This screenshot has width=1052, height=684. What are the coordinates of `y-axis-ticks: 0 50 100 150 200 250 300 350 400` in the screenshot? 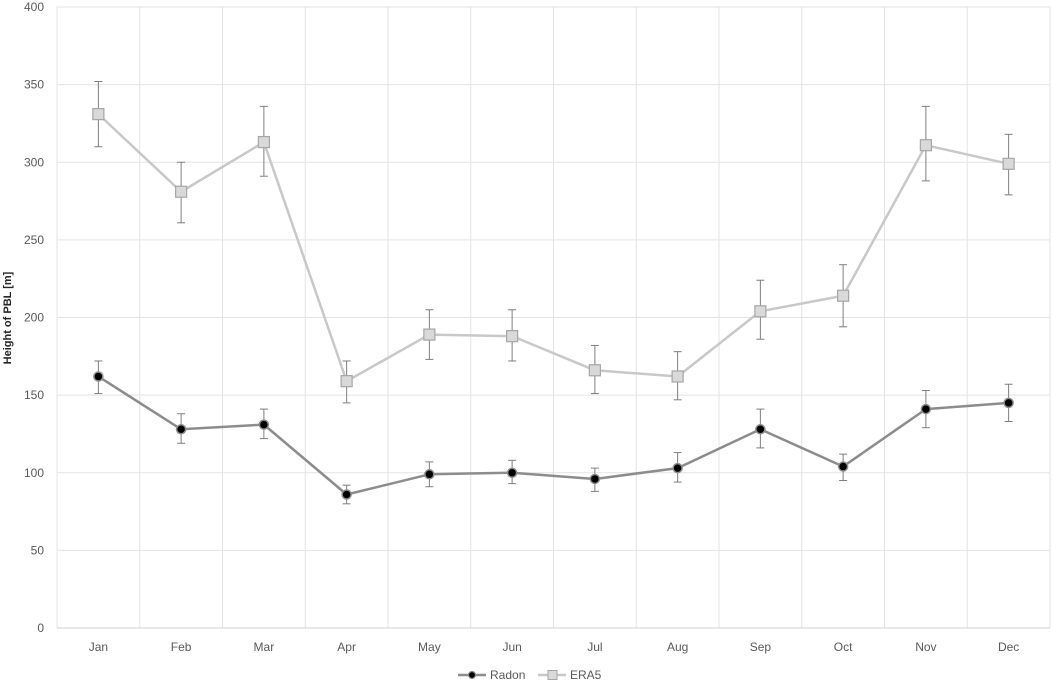 It's located at (34, 317).